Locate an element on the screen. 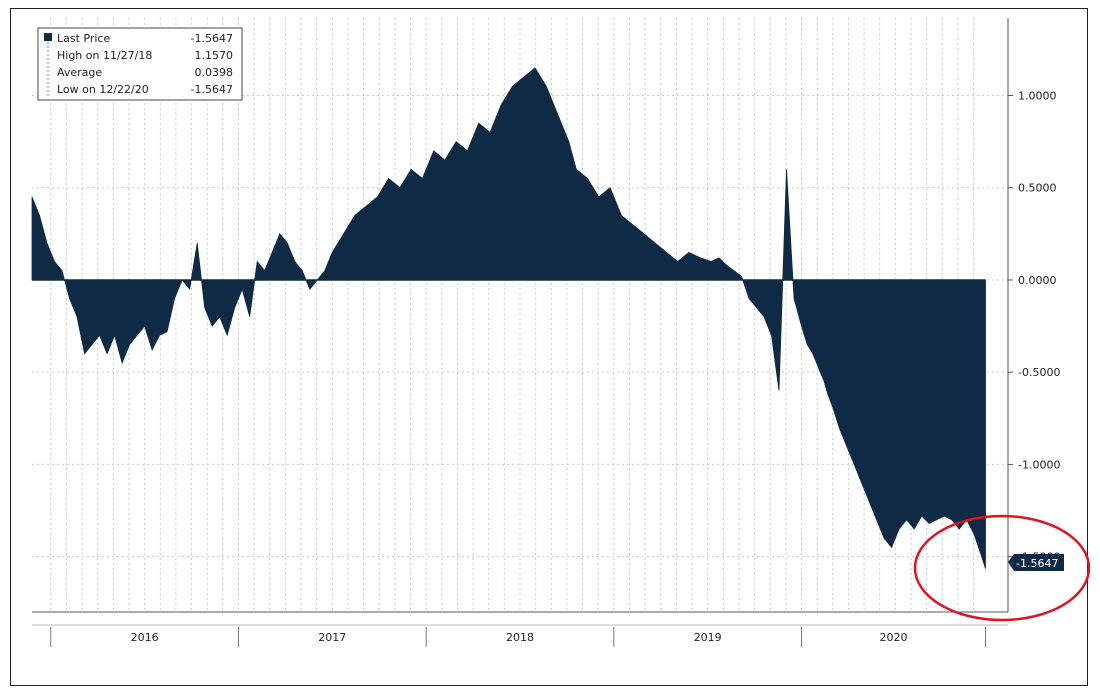 The width and height of the screenshot is (1100, 696). y-tick-label: -0.5000 is located at coordinates (1039, 372).